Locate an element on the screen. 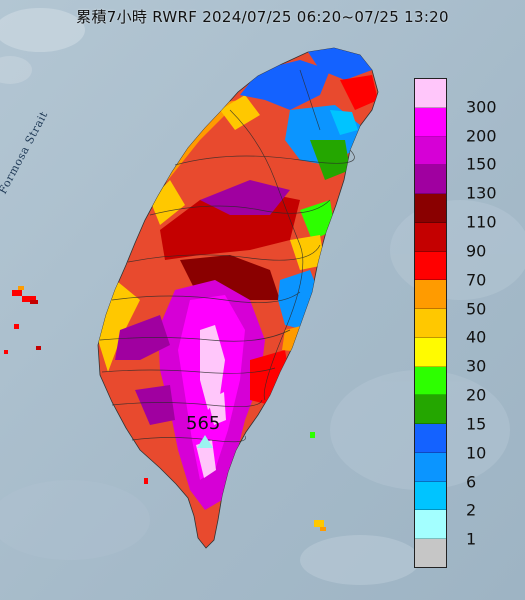 The image size is (525, 600). legend-label: 200 is located at coordinates (481, 136).